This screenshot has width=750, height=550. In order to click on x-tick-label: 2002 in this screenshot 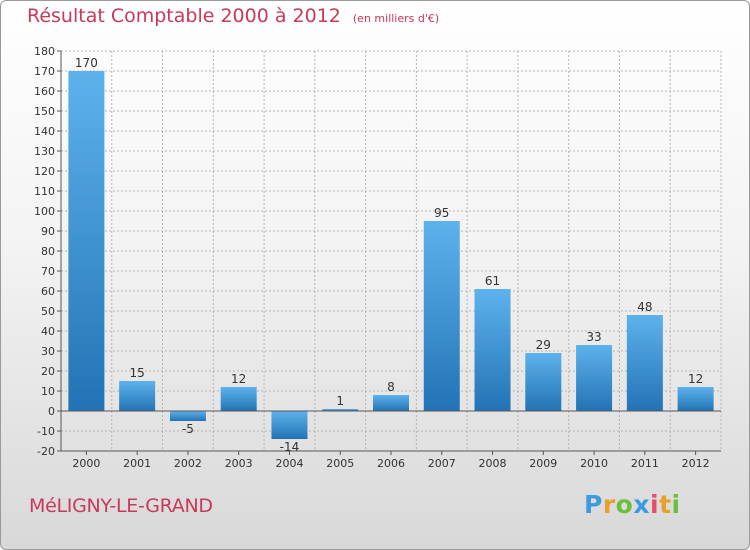, I will do `click(188, 463)`.